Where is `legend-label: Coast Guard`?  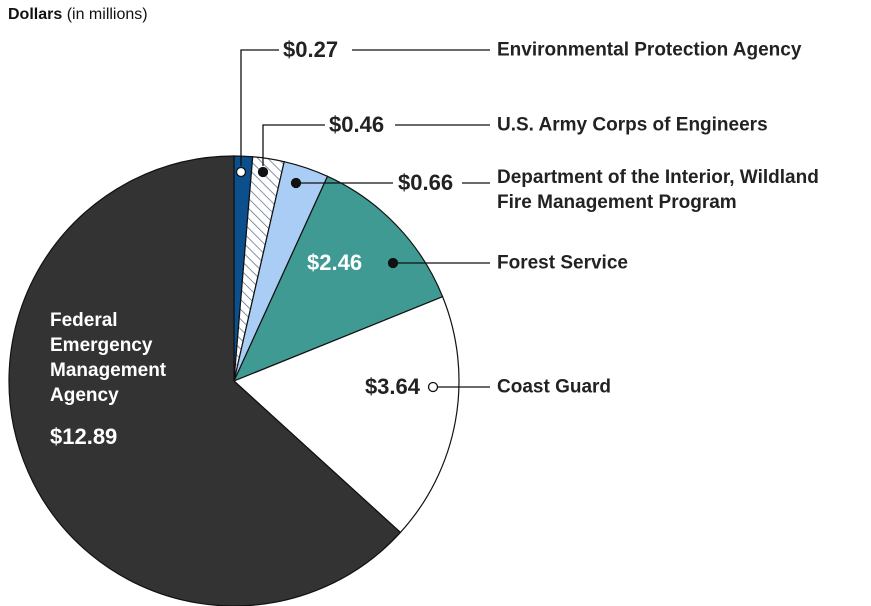 legend-label: Coast Guard is located at coordinates (554, 387).